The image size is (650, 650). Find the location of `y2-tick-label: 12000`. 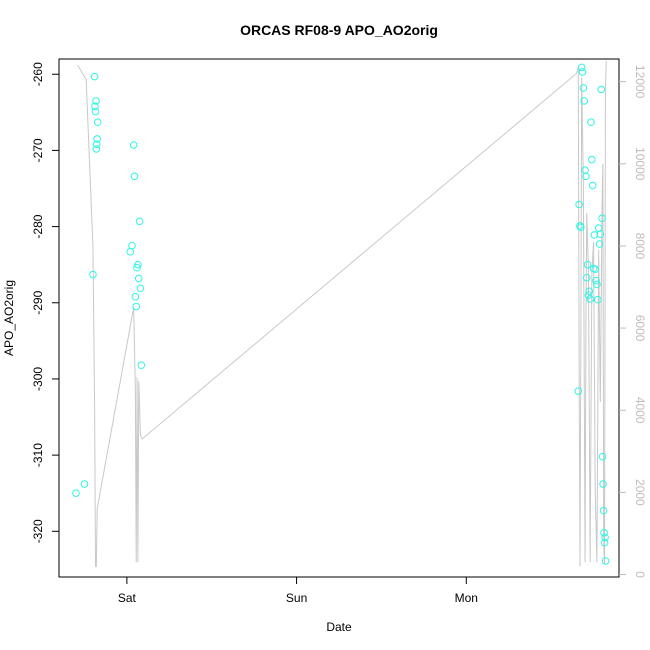

y2-tick-label: 12000 is located at coordinates (640, 82).